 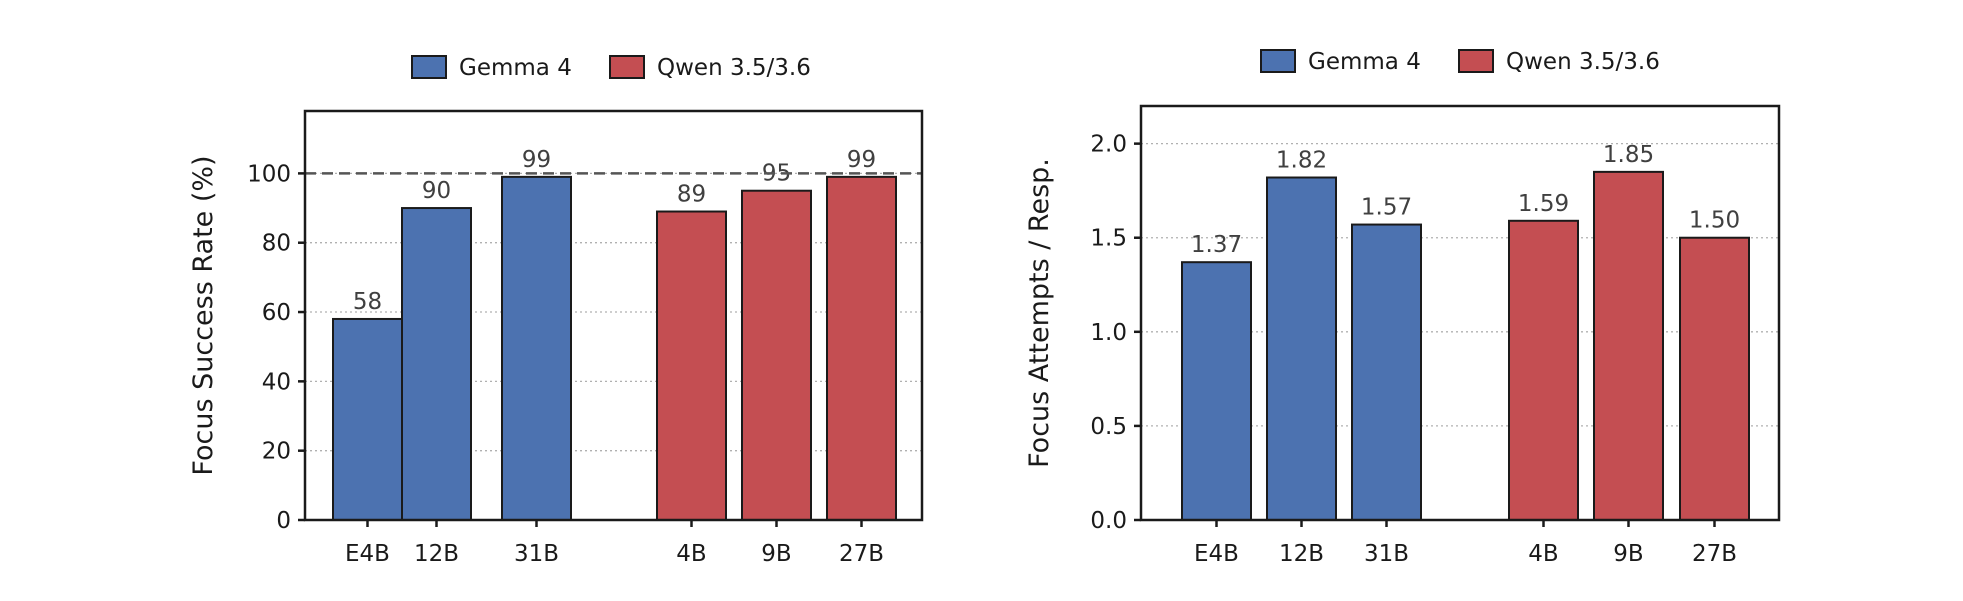 I want to click on y-tick-label: 100, so click(x=269, y=174).